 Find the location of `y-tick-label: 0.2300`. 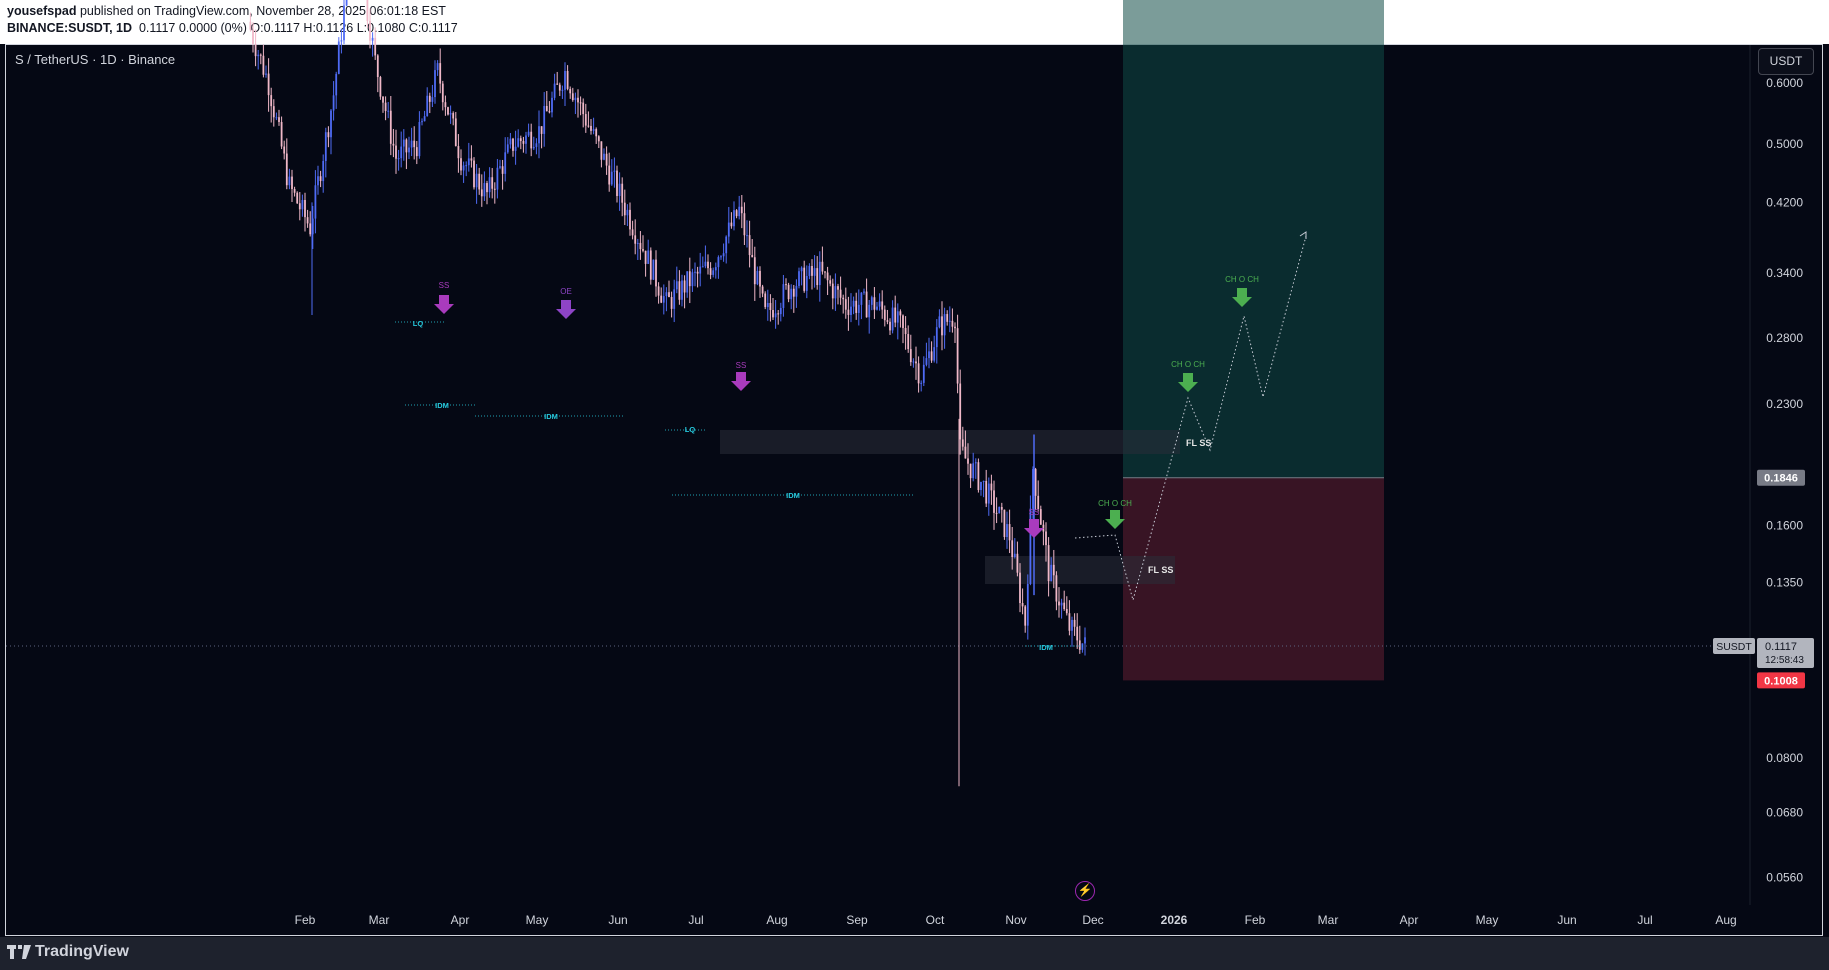

y-tick-label: 0.2300 is located at coordinates (1784, 404).